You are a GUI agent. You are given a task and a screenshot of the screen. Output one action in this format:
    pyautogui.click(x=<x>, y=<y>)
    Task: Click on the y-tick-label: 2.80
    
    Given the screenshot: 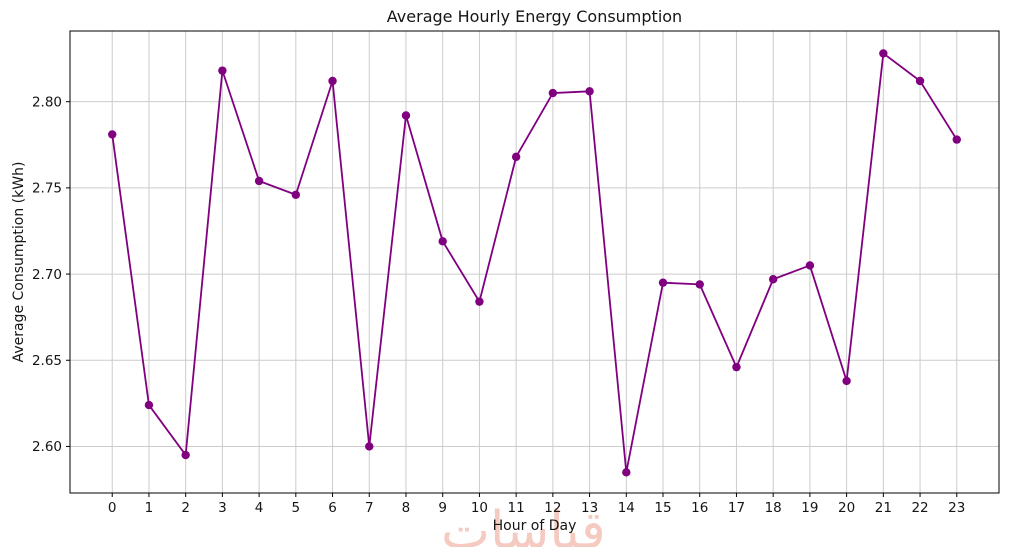 What is the action you would take?
    pyautogui.click(x=47, y=102)
    